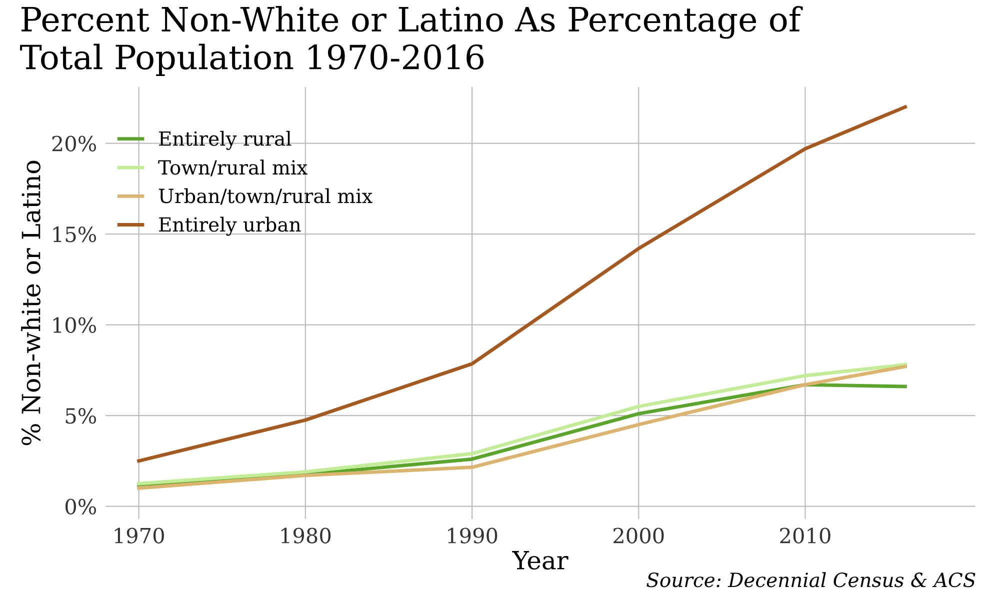 This screenshot has height=600, width=986. What do you see at coordinates (811, 580) in the screenshot?
I see `source-note: Source: Decennial Census & ACS` at bounding box center [811, 580].